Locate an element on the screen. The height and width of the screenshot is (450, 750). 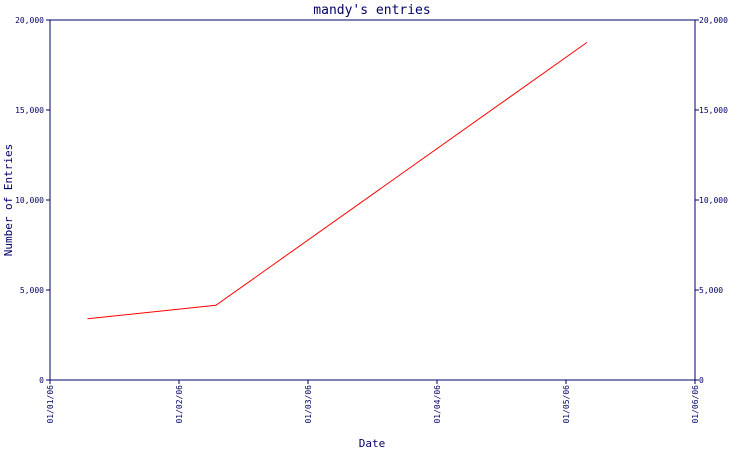
x-tick-label: 01/03/06 is located at coordinates (308, 404).